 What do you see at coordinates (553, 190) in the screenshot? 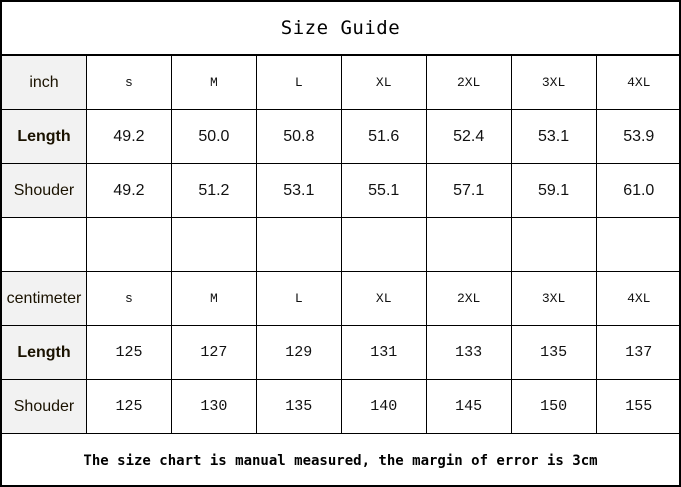
I see `value-cell: 59.1` at bounding box center [553, 190].